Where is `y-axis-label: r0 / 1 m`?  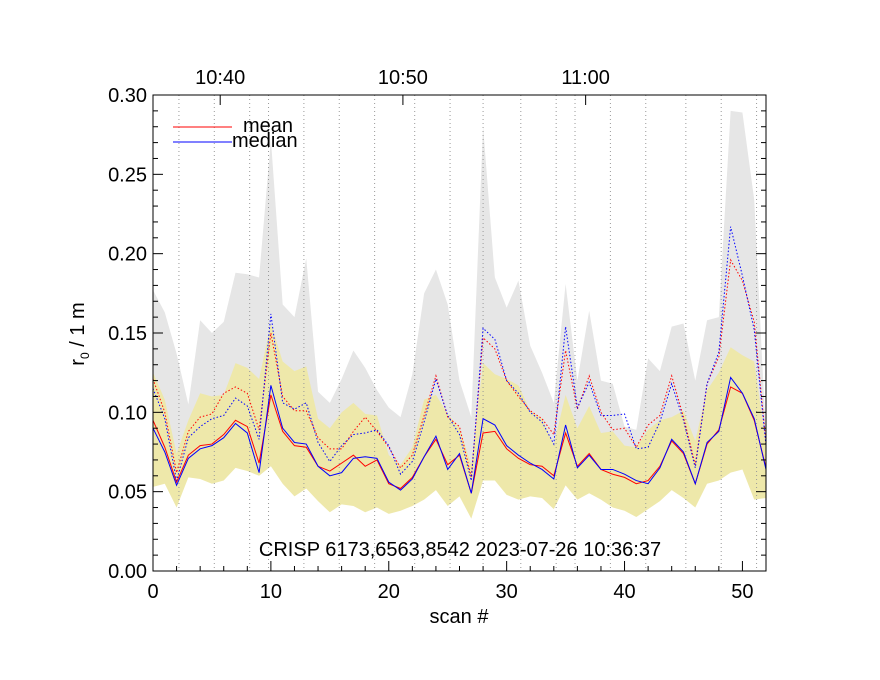
y-axis-label: r0 / 1 m is located at coordinates (79, 333).